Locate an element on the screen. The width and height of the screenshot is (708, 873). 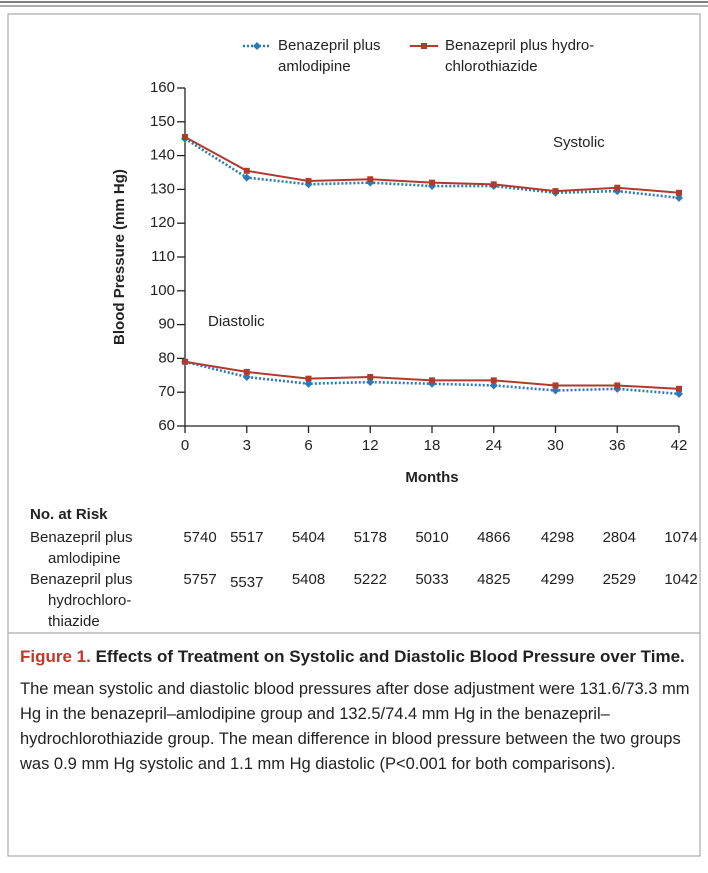
y-tick-label: 140 is located at coordinates (162, 155).